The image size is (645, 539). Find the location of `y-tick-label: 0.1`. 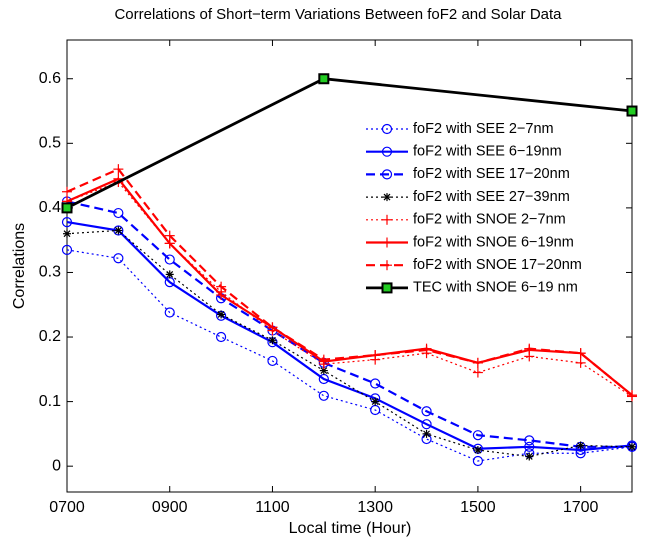

y-tick-label: 0.1 is located at coordinates (50, 401).